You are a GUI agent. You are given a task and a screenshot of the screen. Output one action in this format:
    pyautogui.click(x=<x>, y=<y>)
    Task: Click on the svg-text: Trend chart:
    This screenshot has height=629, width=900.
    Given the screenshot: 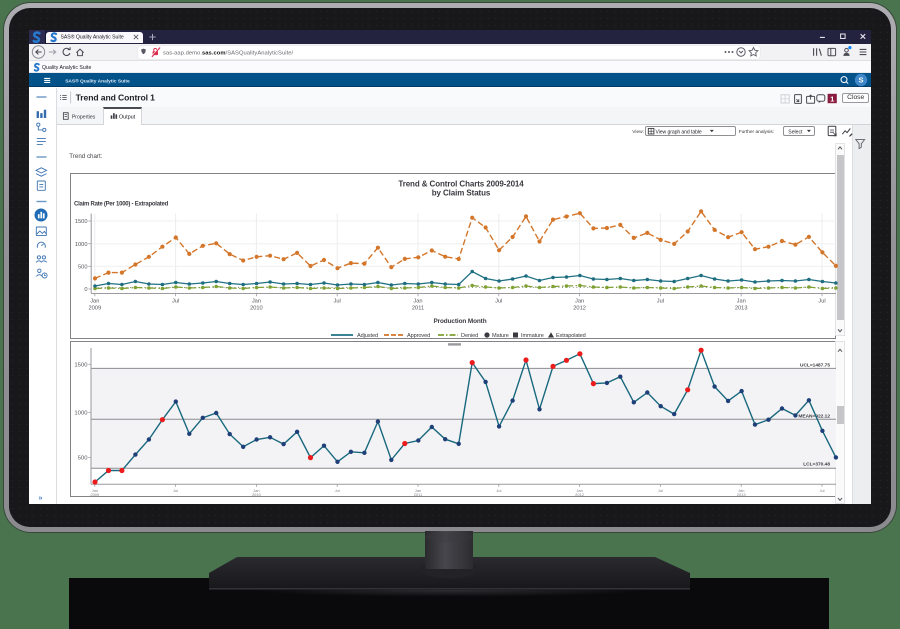 What is the action you would take?
    pyautogui.click(x=85, y=156)
    